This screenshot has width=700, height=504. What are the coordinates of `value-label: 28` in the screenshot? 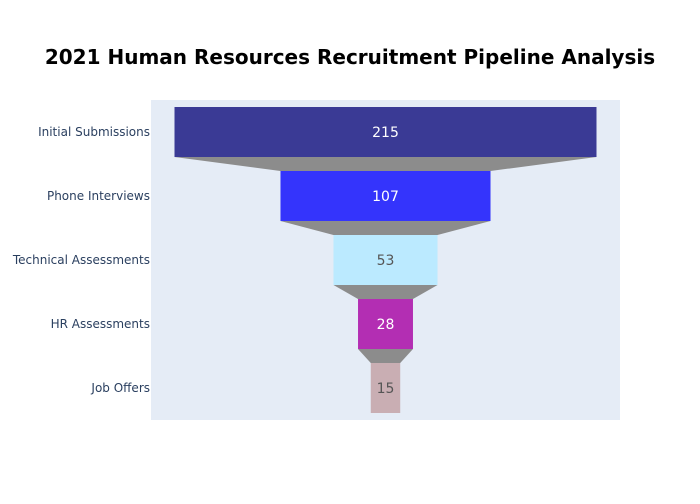 It's located at (386, 325).